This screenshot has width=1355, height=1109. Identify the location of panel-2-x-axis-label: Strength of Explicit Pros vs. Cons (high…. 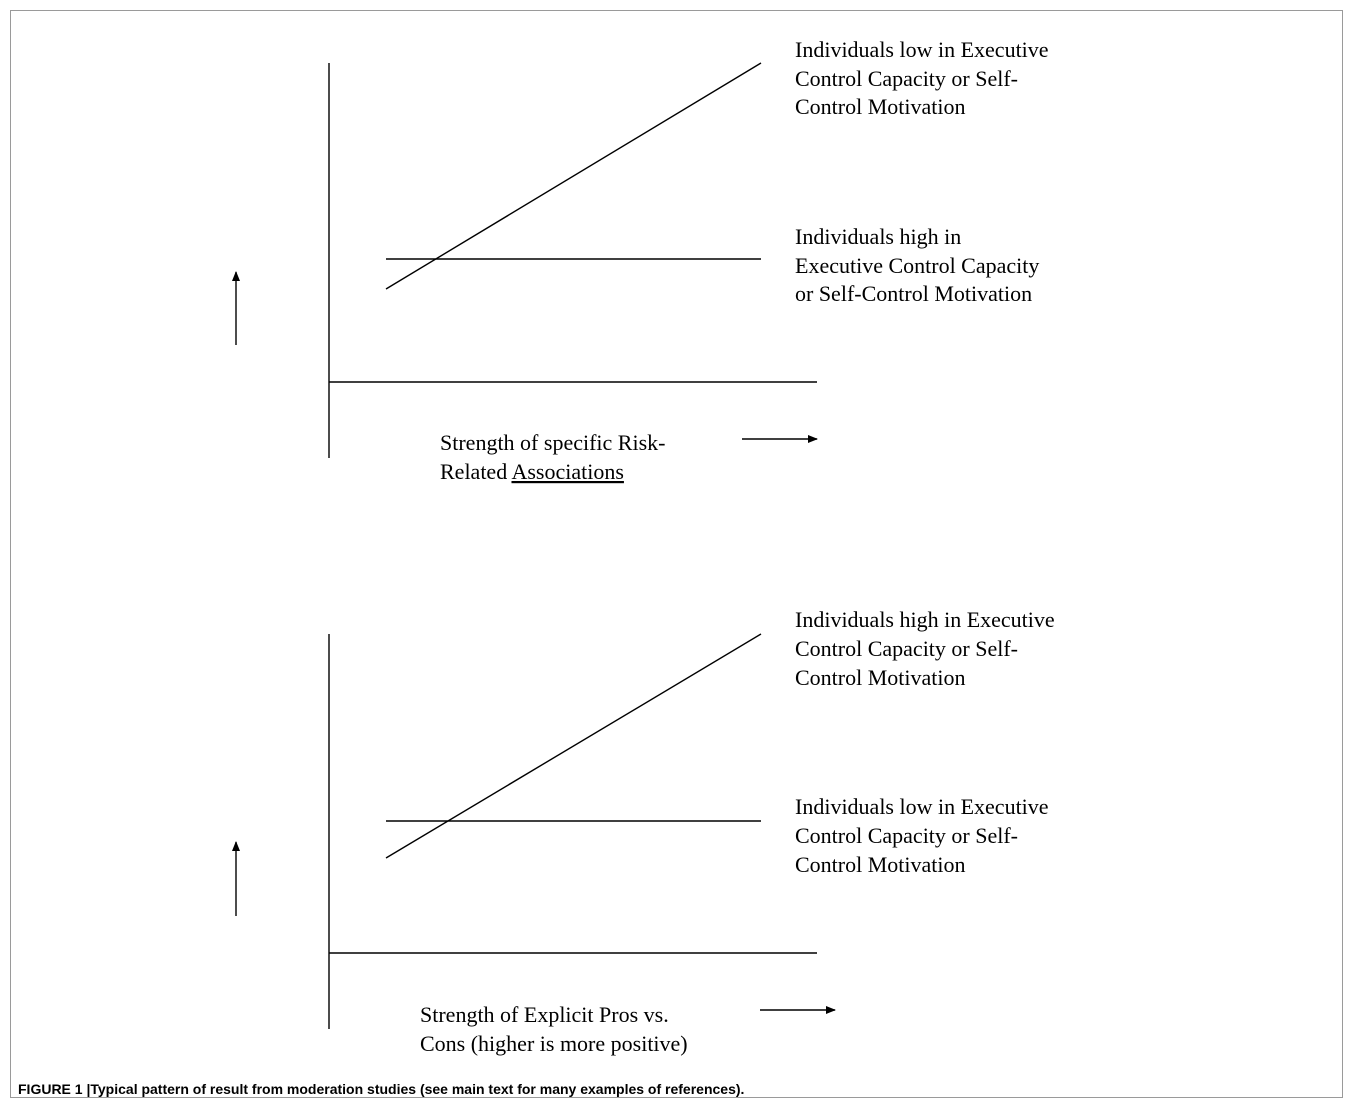
(554, 1029).